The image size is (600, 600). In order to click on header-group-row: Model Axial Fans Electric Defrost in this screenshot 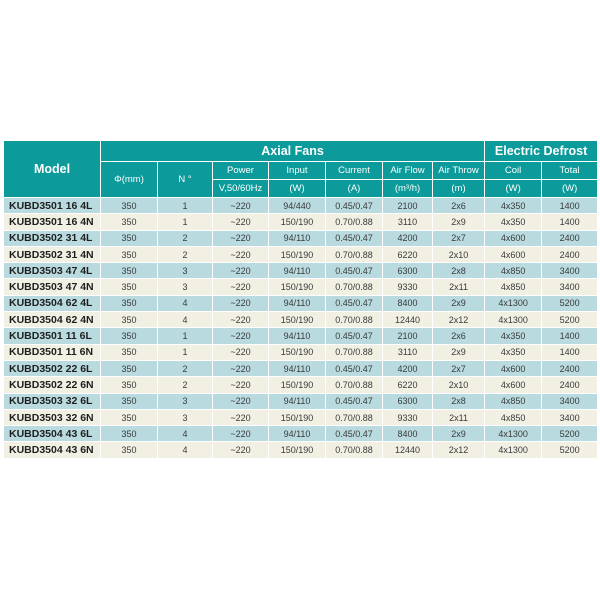, I will do `click(301, 169)`.